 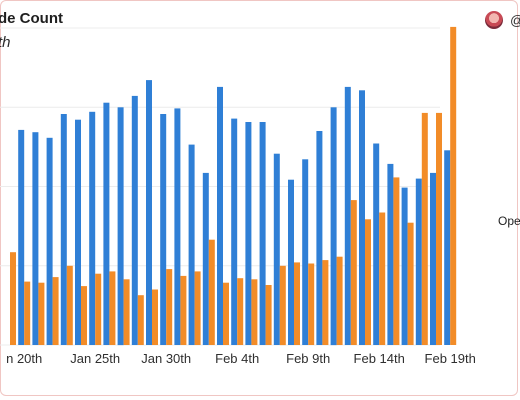 I want to click on avatar-icon, so click(x=494, y=20).